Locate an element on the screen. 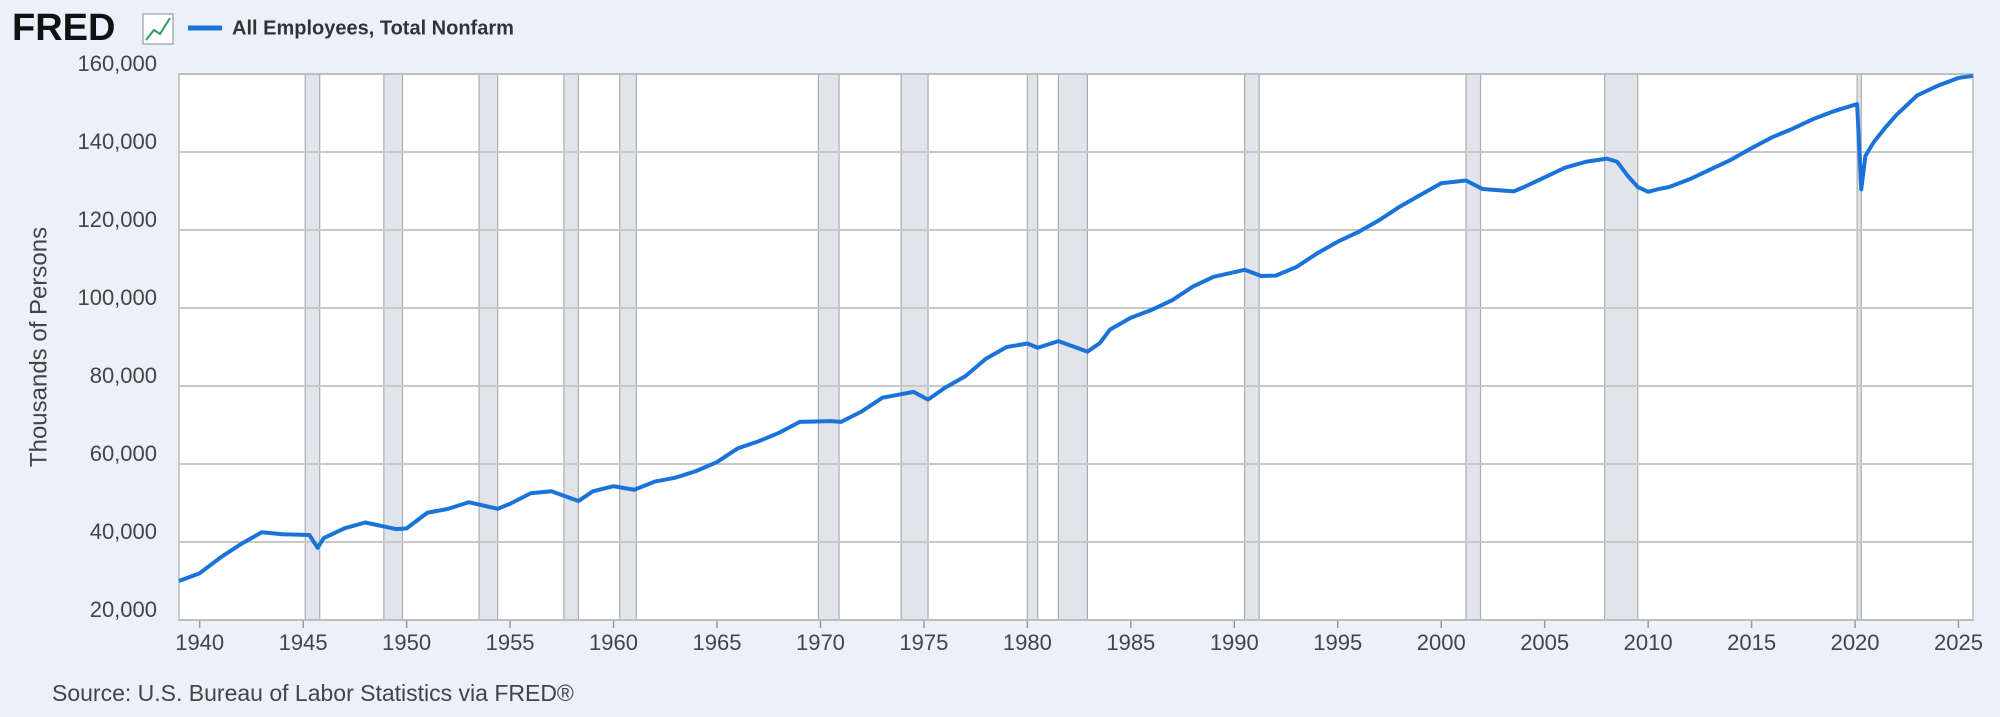 Image resolution: width=2000 pixels, height=717 pixels. x-tick-label: 1975 is located at coordinates (923, 642).